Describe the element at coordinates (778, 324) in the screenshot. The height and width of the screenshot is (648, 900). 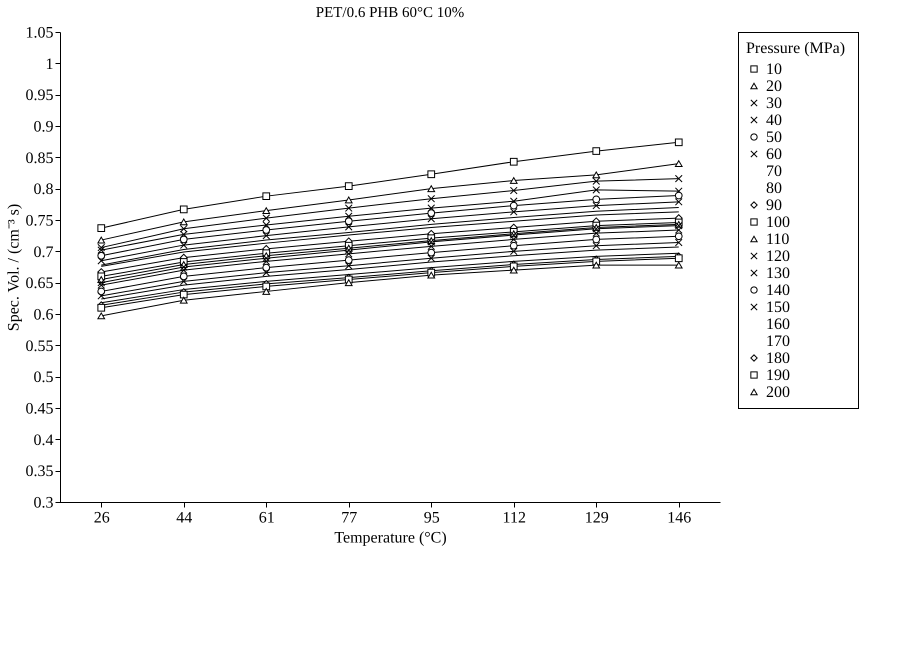
I see `text: 160` at that location.